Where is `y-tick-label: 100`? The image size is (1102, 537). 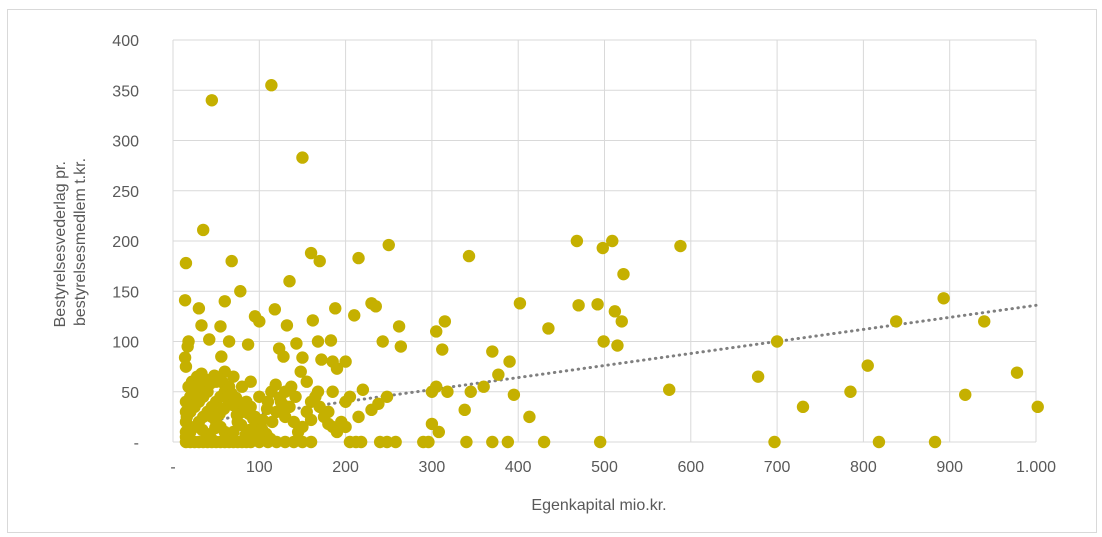 y-tick-label: 100 is located at coordinates (125, 343).